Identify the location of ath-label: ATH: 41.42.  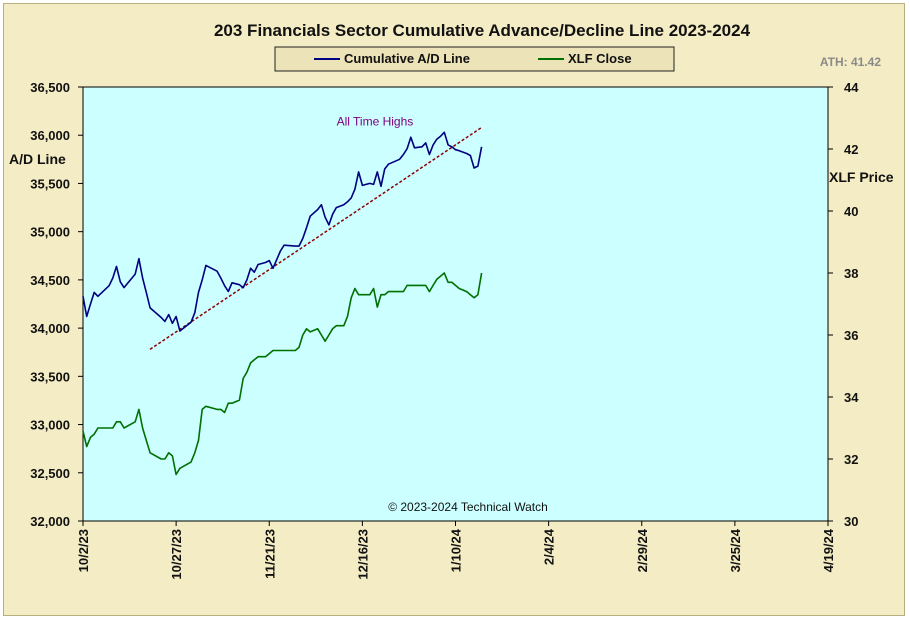
(850, 62).